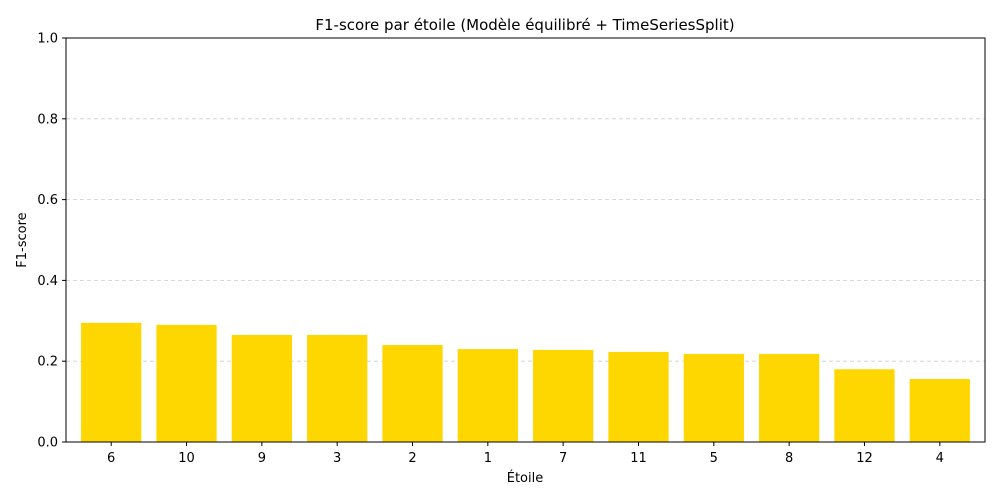 Image resolution: width=1000 pixels, height=500 pixels. I want to click on x-tick-label: 4, so click(940, 458).